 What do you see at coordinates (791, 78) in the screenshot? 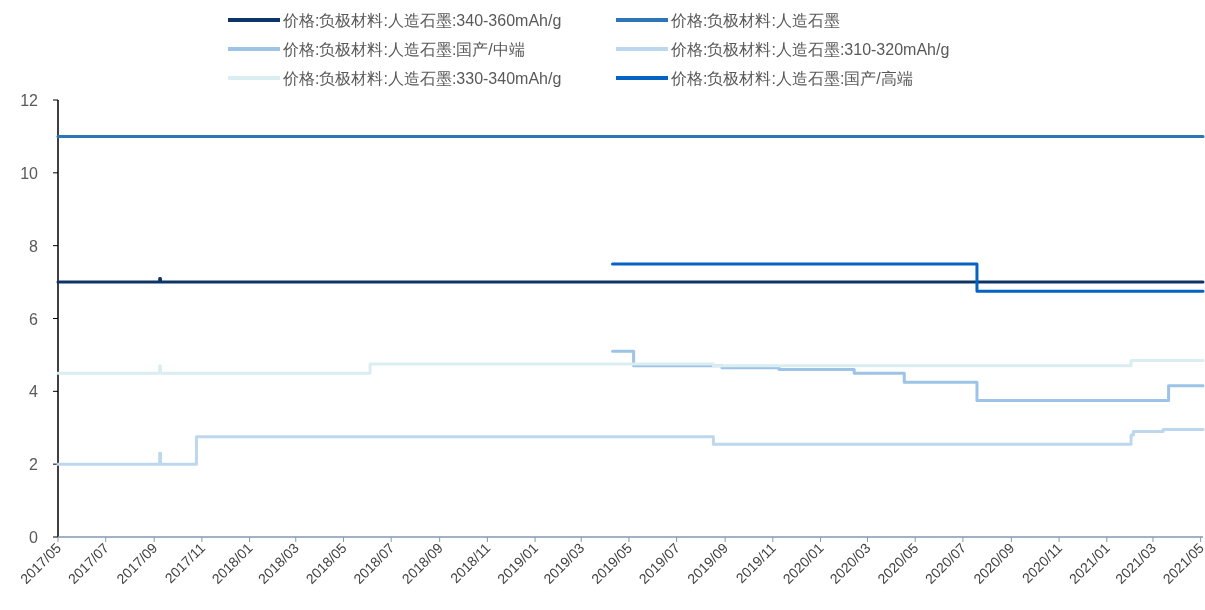
I see `legend-label: 价格:负极材料:人造石墨:国产/高端` at bounding box center [791, 78].